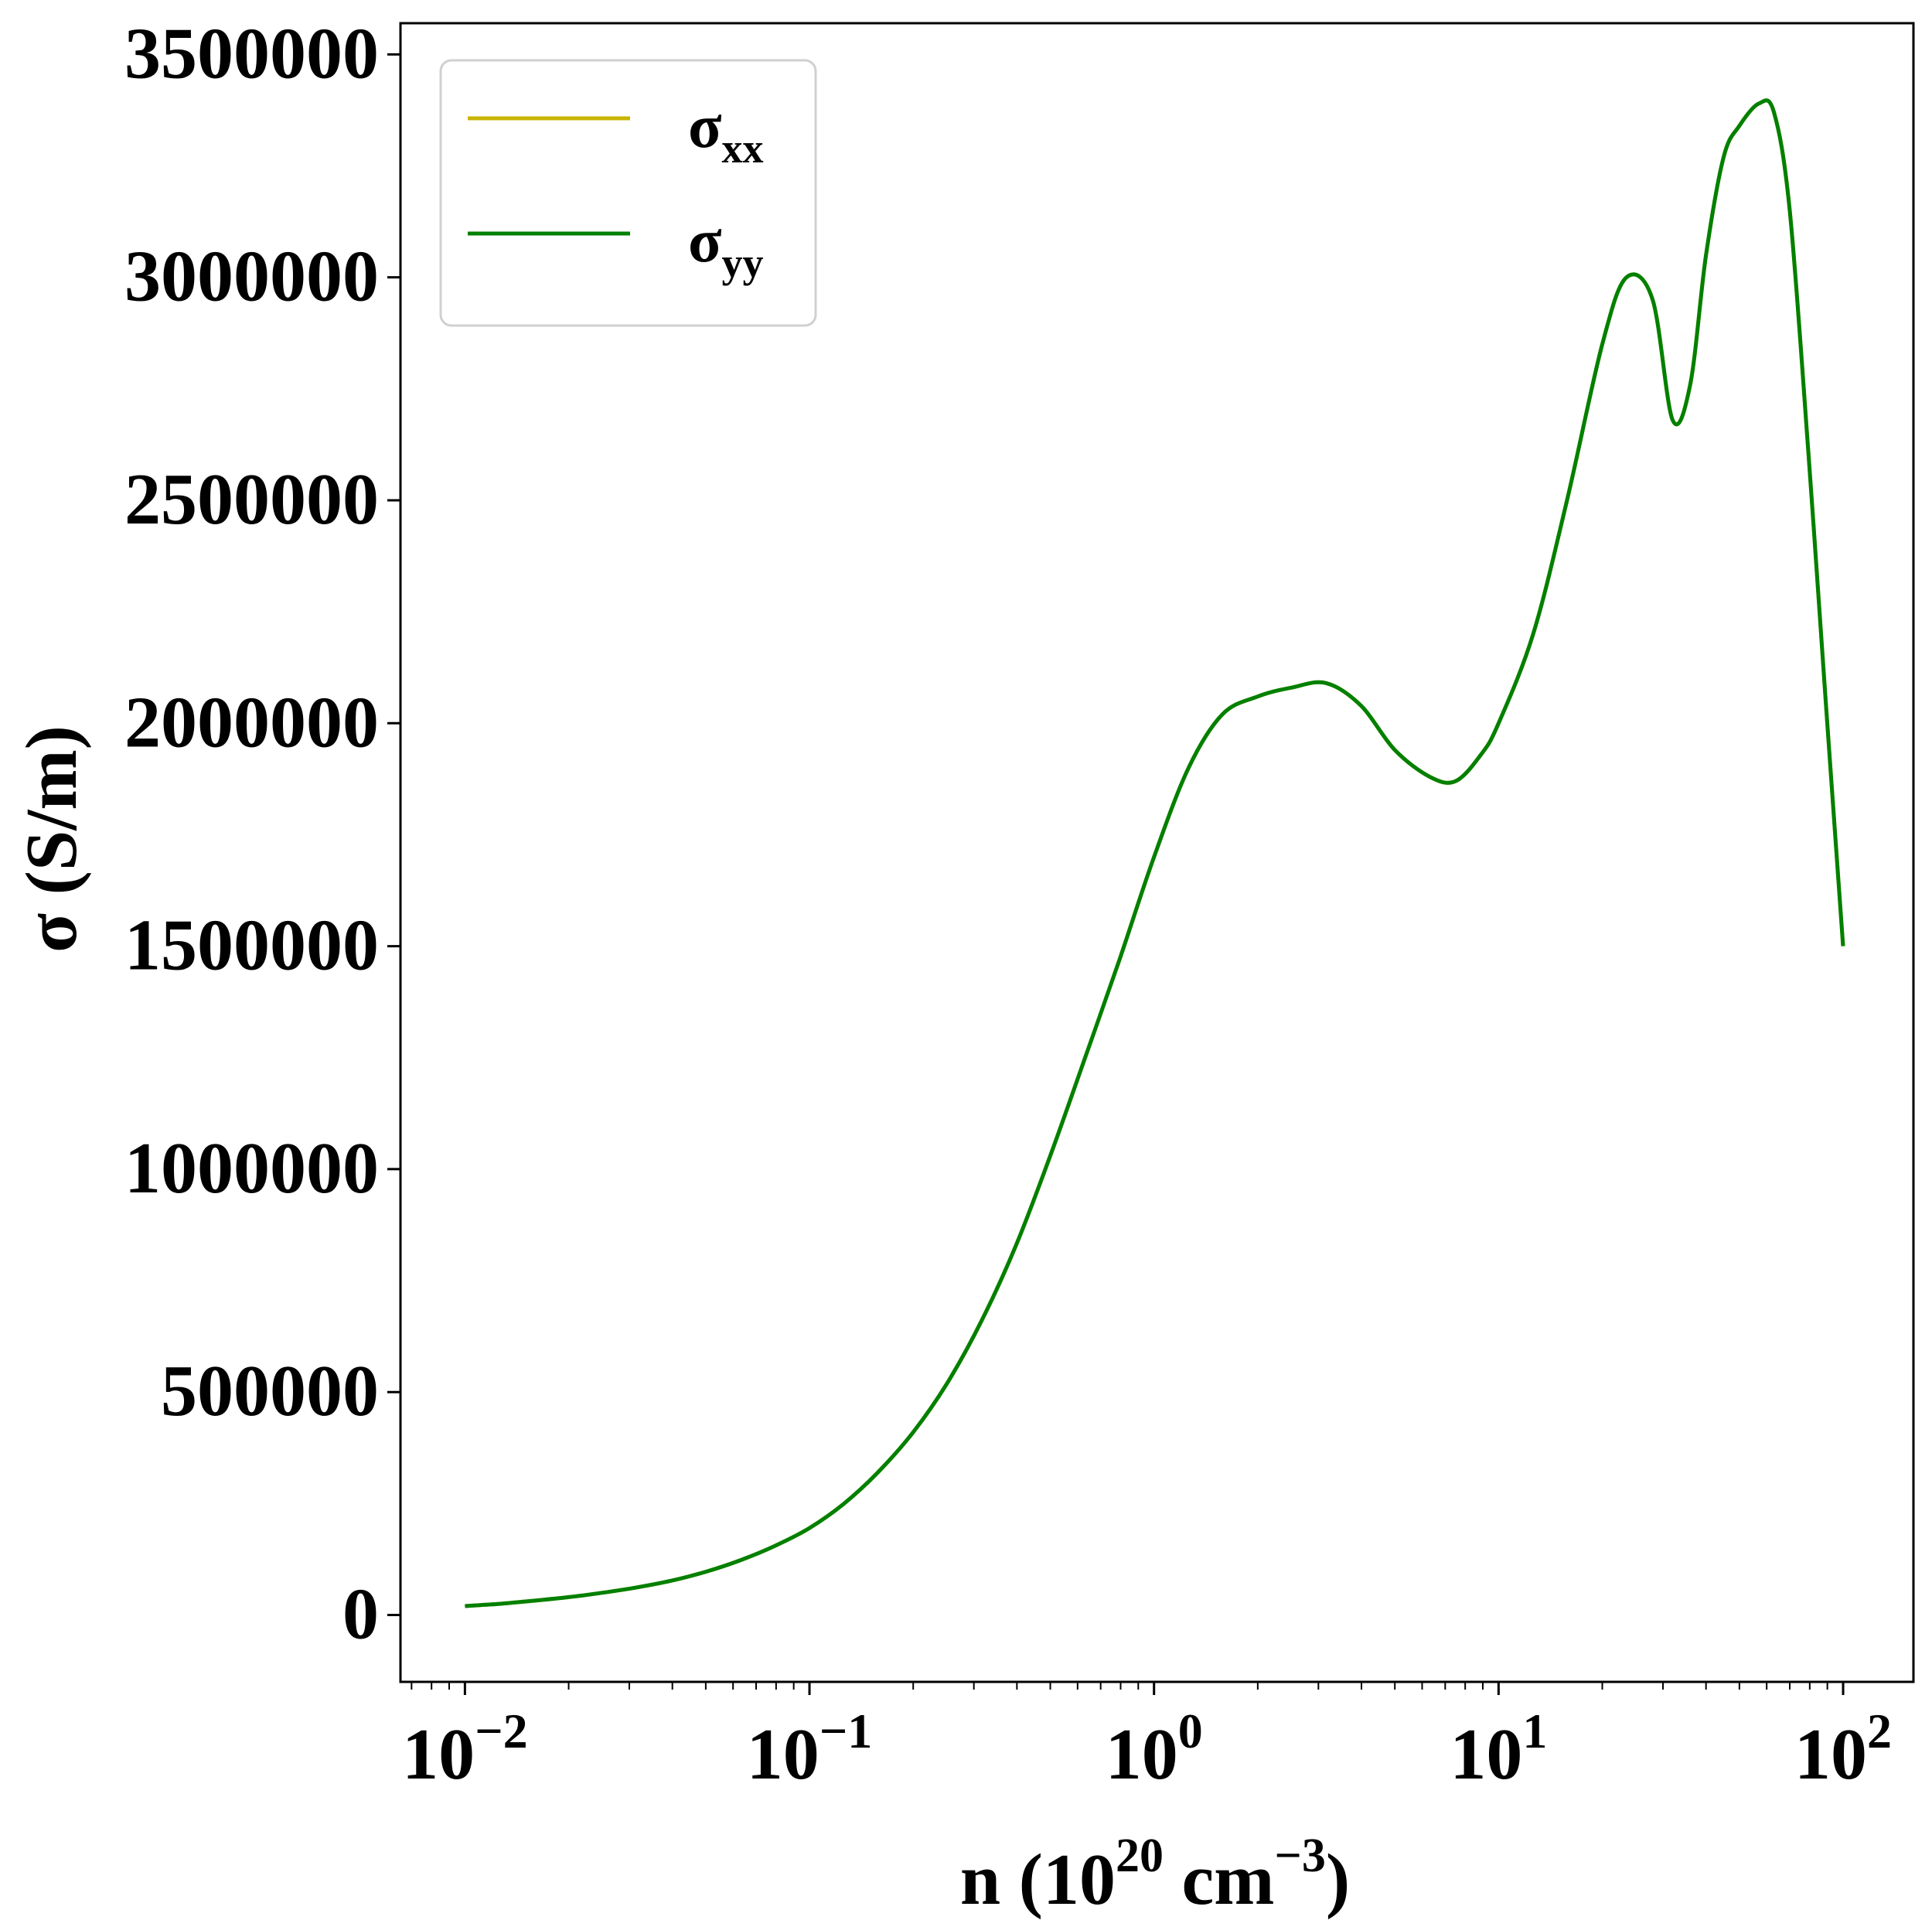  What do you see at coordinates (251, 1168) in the screenshot?
I see `y-tick-label: 1000000` at bounding box center [251, 1168].